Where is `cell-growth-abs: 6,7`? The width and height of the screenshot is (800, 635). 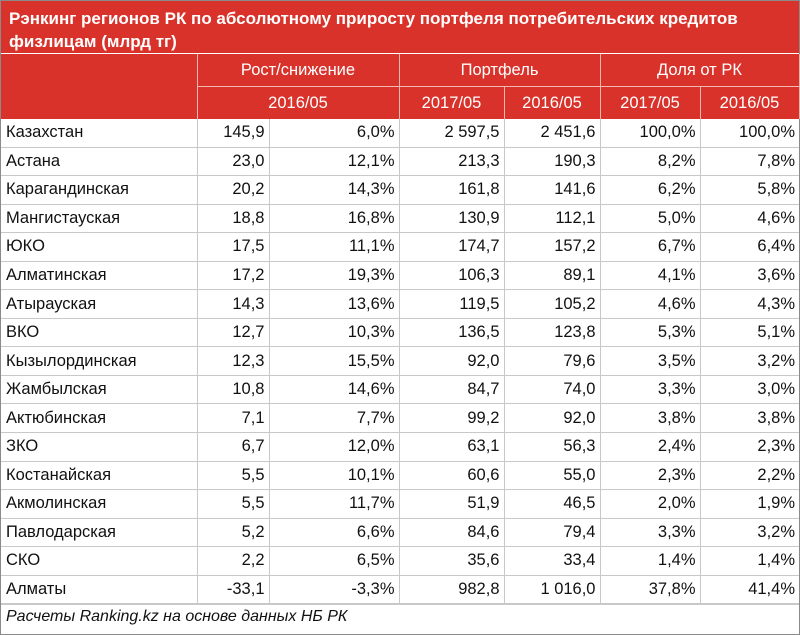
cell-growth-abs: 6,7 is located at coordinates (233, 447).